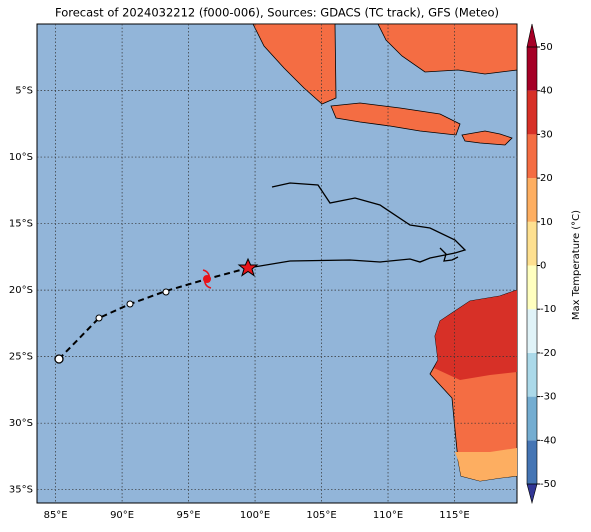  What do you see at coordinates (548, 309) in the screenshot?
I see `colorbar-tick-label: -10` at bounding box center [548, 309].